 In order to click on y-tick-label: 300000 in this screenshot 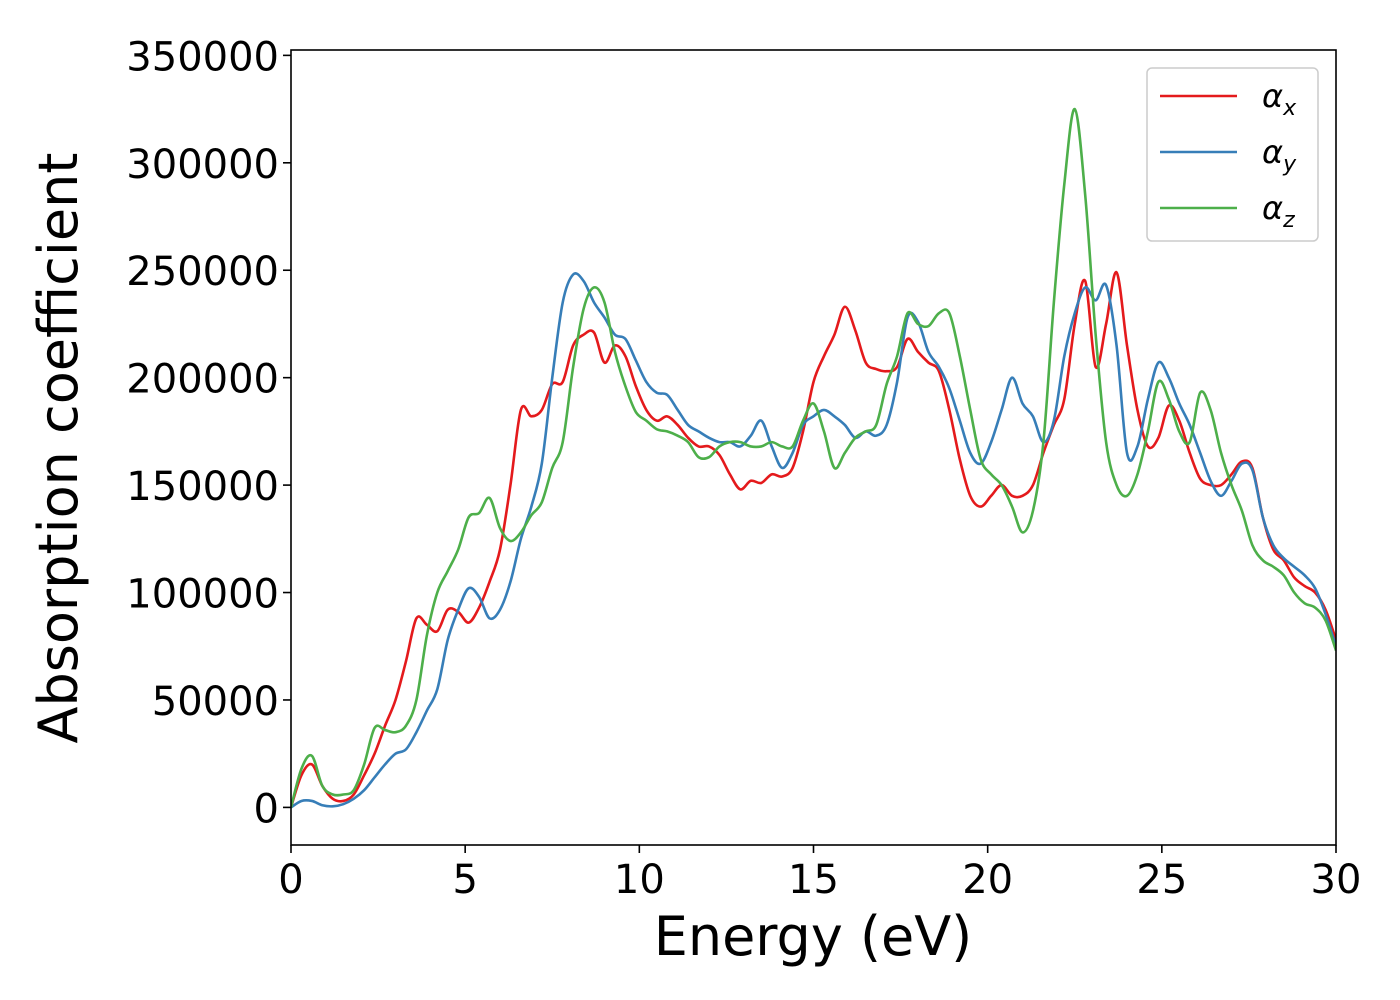, I will do `click(202, 165)`.